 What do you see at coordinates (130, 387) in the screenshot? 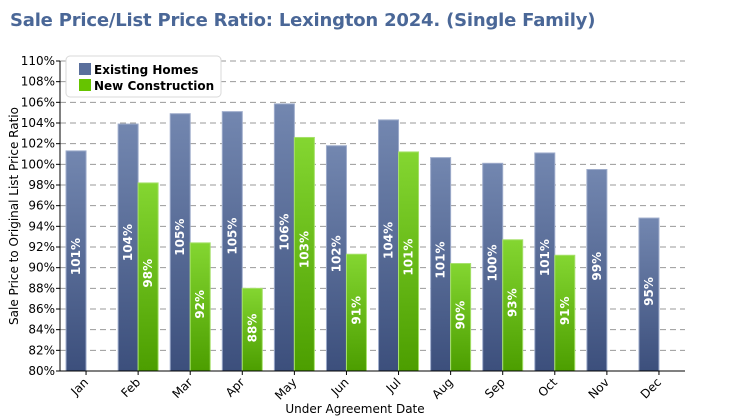
I see `x-tick-label: Feb` at bounding box center [130, 387].